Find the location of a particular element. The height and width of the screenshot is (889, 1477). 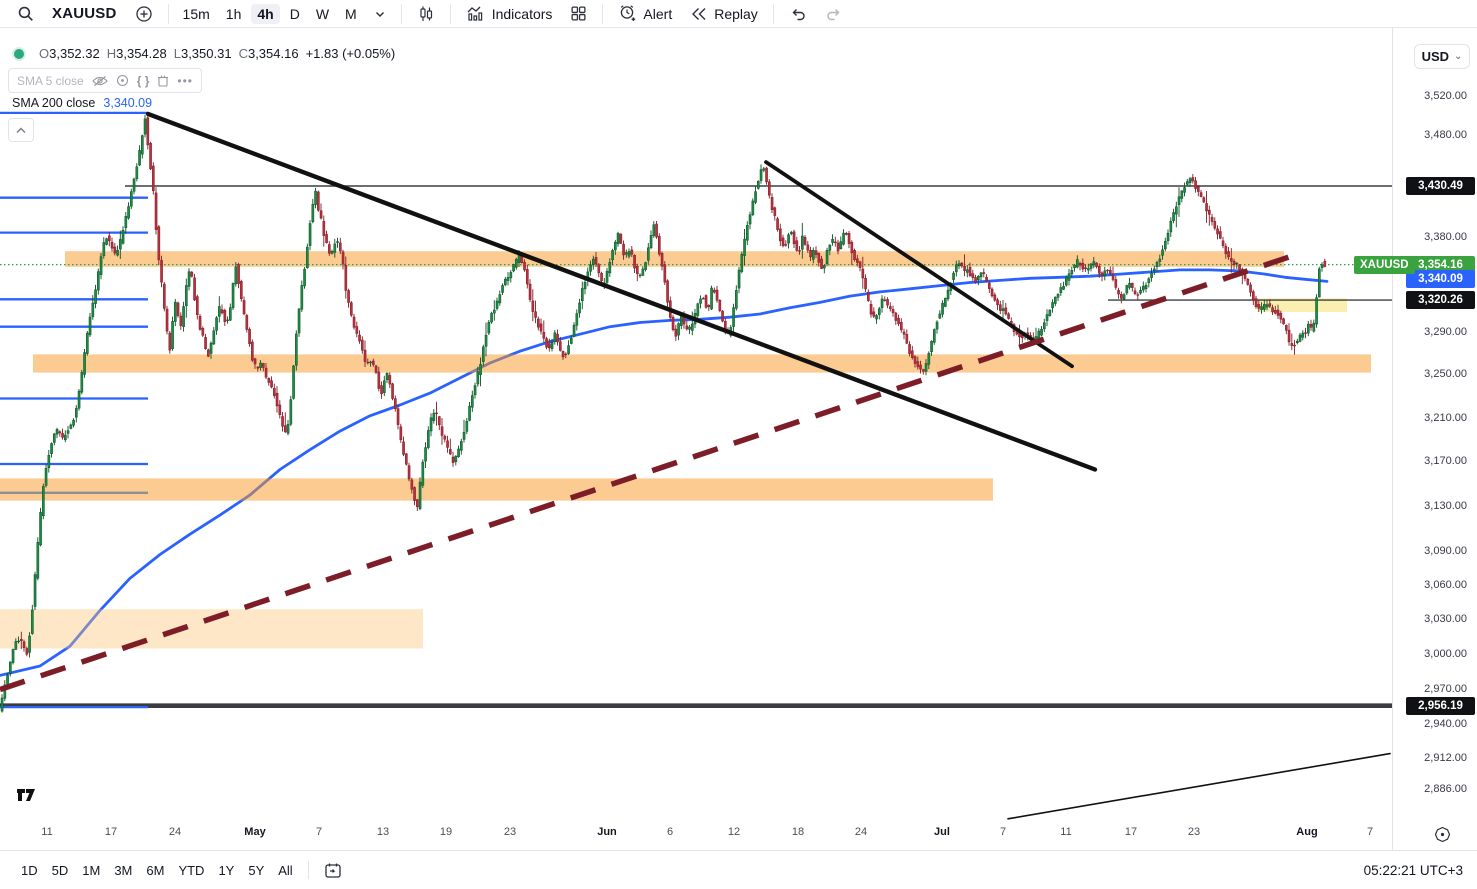

range-5y: 5Y is located at coordinates (256, 870).